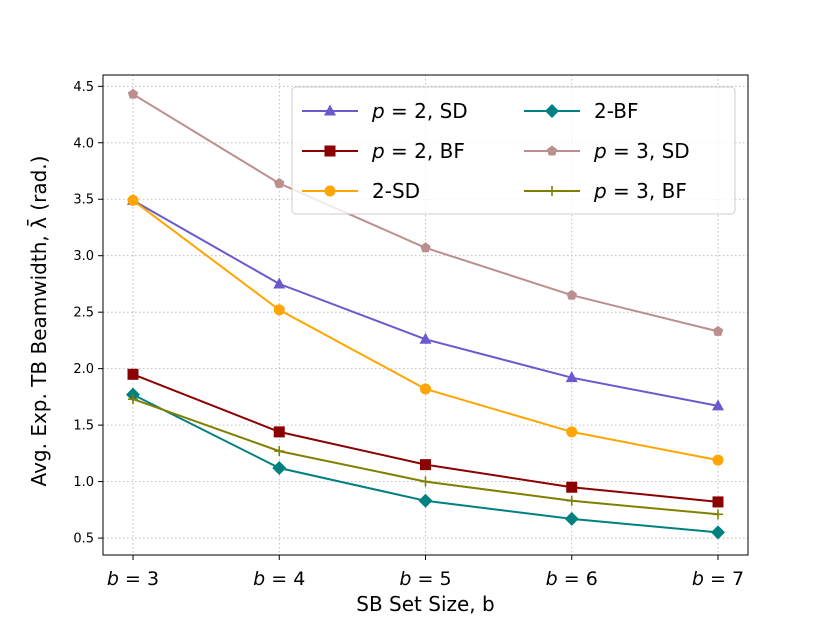 This screenshot has width=830, height=623. I want to click on legend-label: p = 2, SD, so click(419, 111).